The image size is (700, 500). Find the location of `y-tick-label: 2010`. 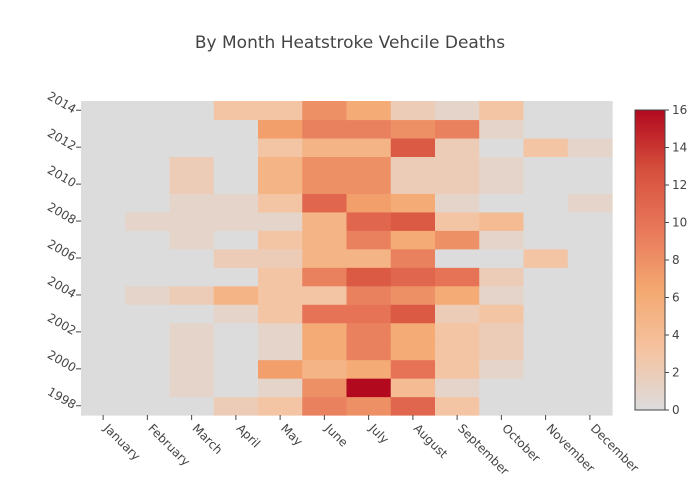

y-tick-label: 2010 is located at coordinates (61, 176).